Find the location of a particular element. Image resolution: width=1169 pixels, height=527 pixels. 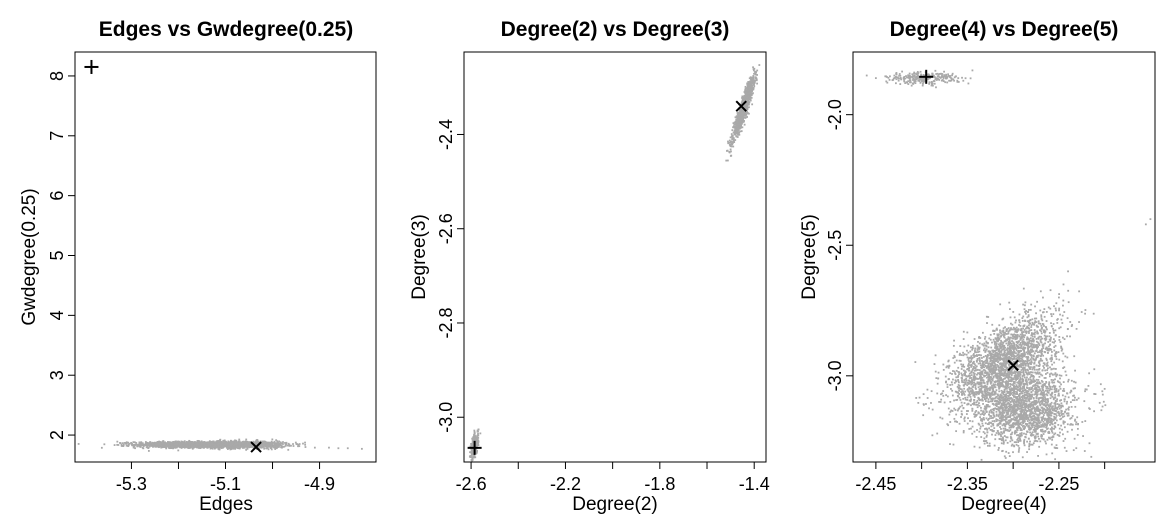

y-tick-label: 6 is located at coordinates (57, 196).